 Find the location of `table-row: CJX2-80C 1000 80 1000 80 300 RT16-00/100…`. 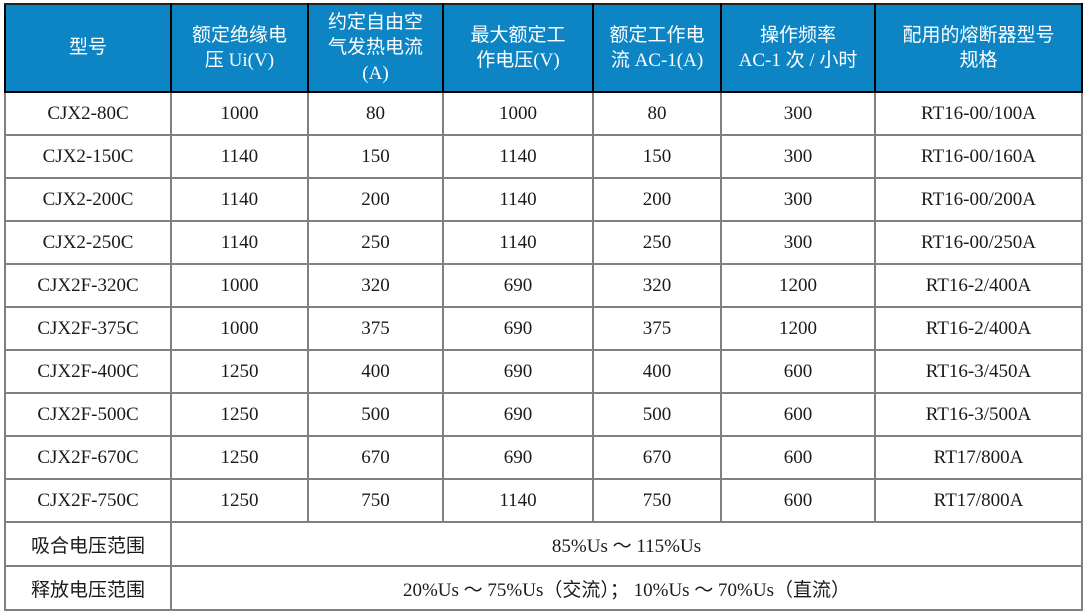

table-row: CJX2-80C 1000 80 1000 80 300 RT16-00/100… is located at coordinates (543, 113).